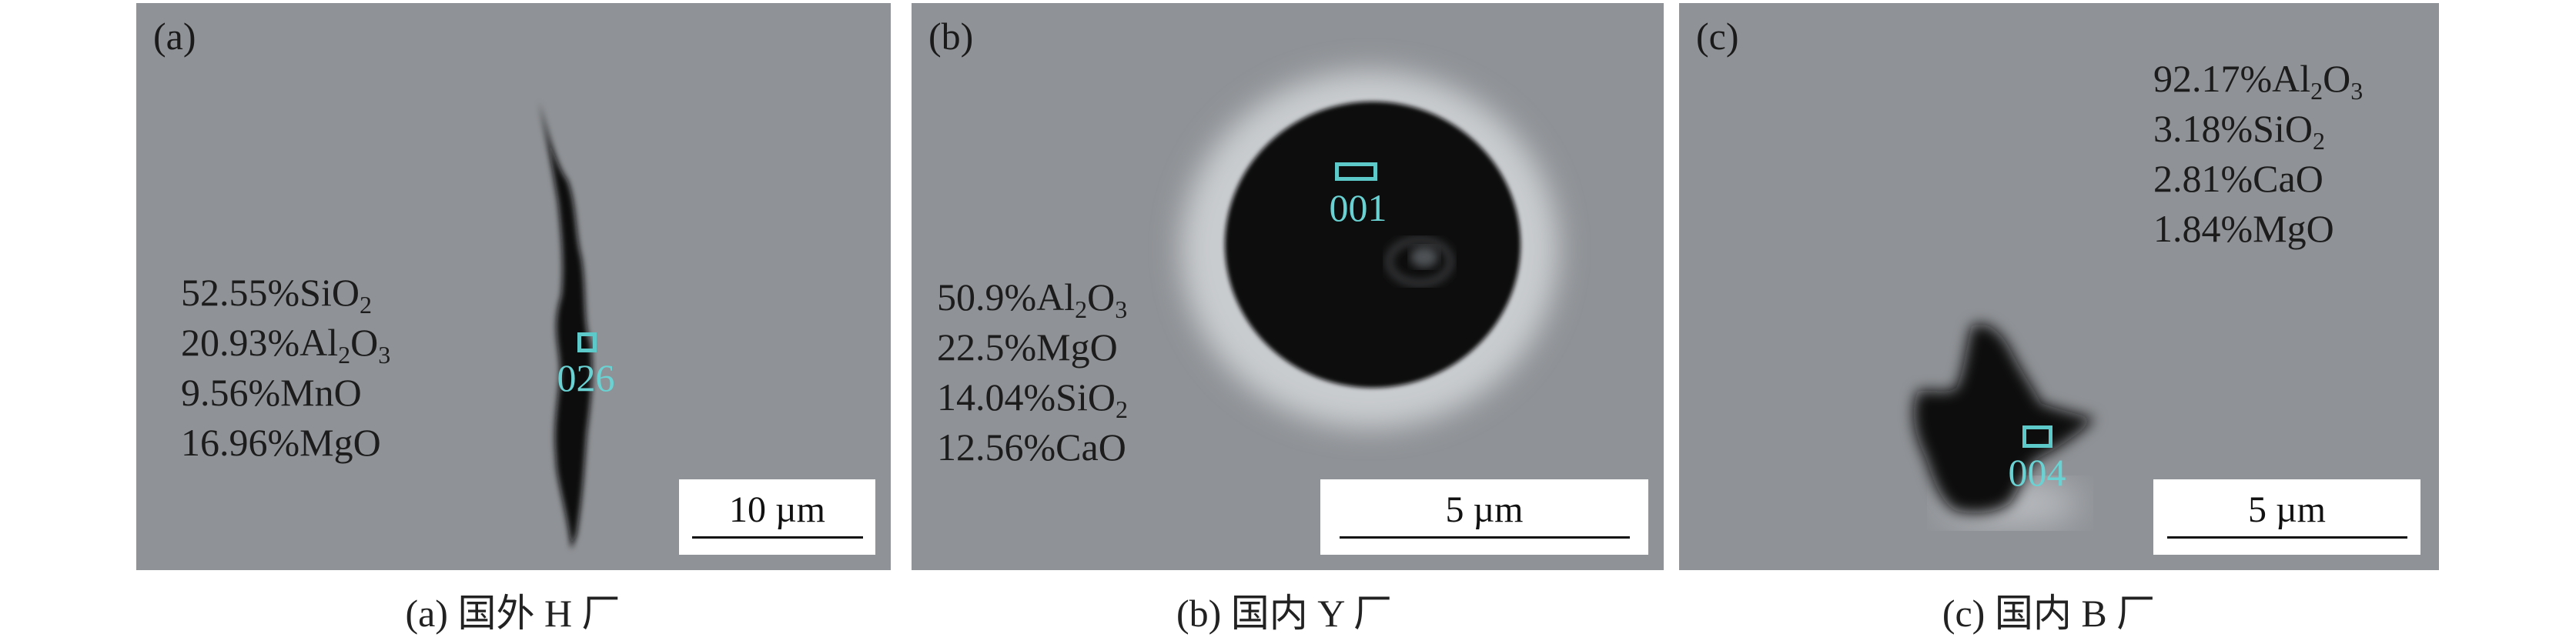 This screenshot has width=2576, height=644. What do you see at coordinates (1033, 399) in the screenshot?
I see `composition-item: 14.04%SiO2` at bounding box center [1033, 399].